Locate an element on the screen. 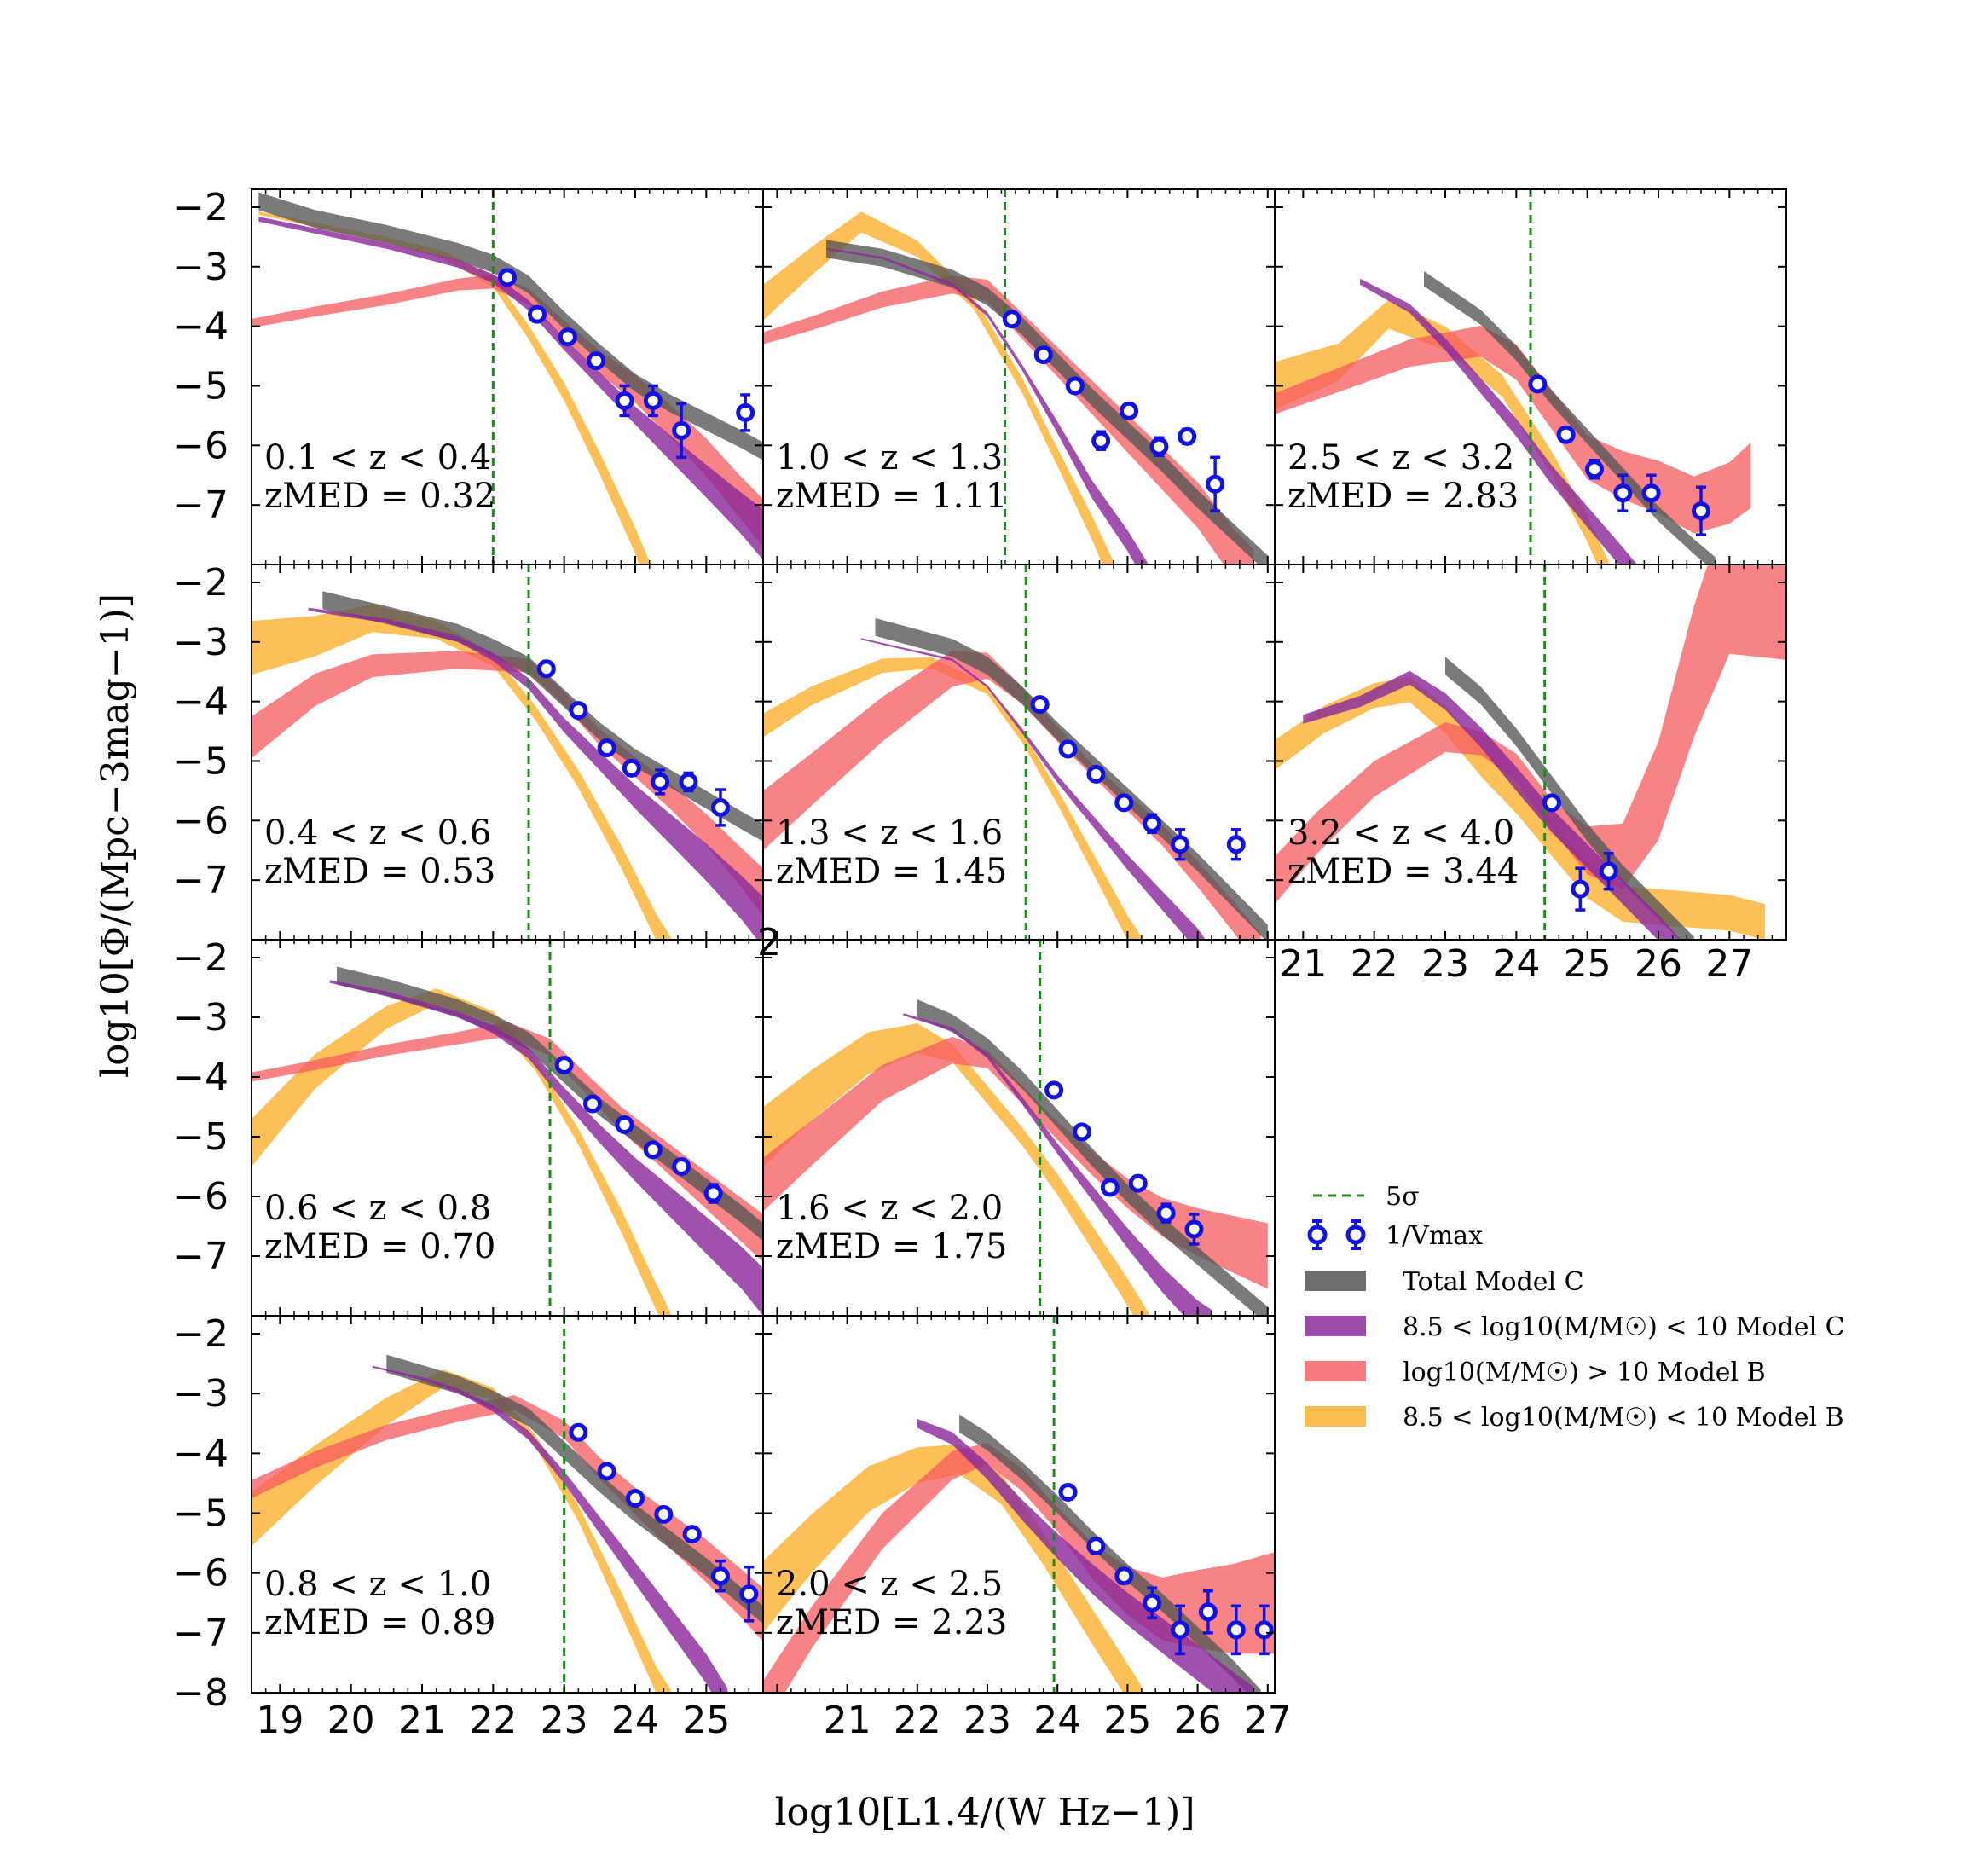 Image resolution: width=1979 pixels, height=1876 pixels. y-tick-label: −4 is located at coordinates (201, 327).